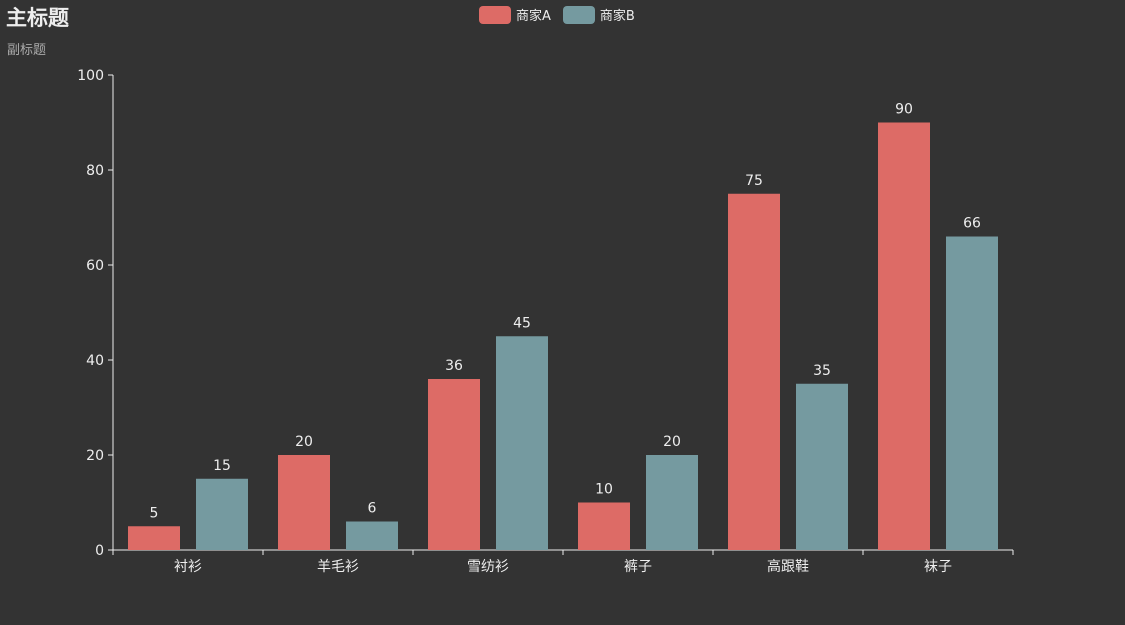 Image resolution: width=1125 pixels, height=625 pixels. Describe the element at coordinates (515, 14) in the screenshot. I see `legend-item-series-a: 商家A` at that location.